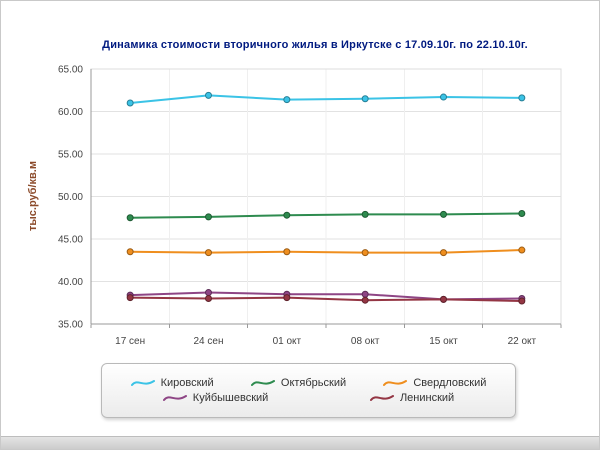  What do you see at coordinates (70, 155) in the screenshot?
I see `y-tick-label: 55.00` at bounding box center [70, 155].